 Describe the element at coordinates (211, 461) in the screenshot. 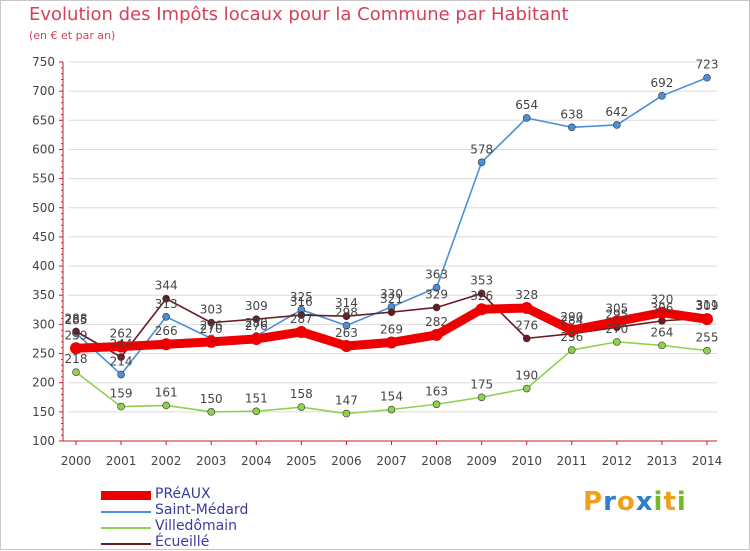

I see `x-tick-label: 2003` at that location.